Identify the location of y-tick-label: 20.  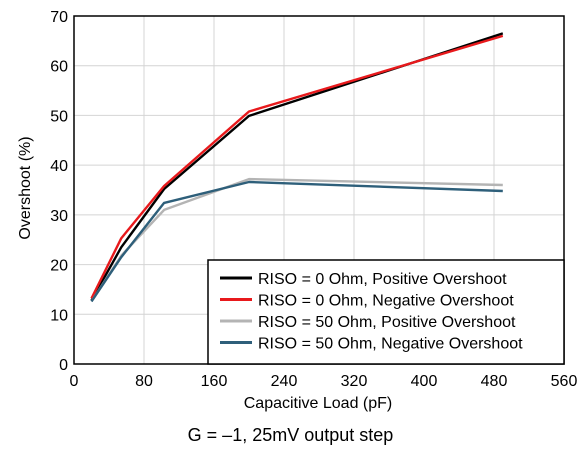
(59, 266).